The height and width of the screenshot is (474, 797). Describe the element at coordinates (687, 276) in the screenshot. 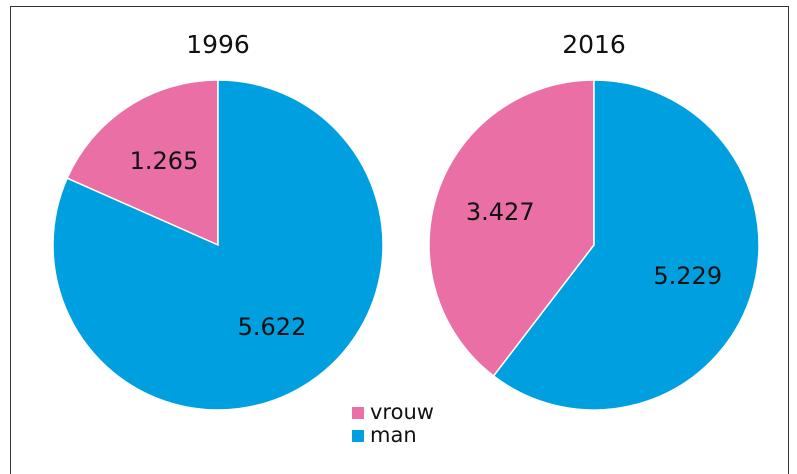

I see `slice-label: 5.229` at that location.